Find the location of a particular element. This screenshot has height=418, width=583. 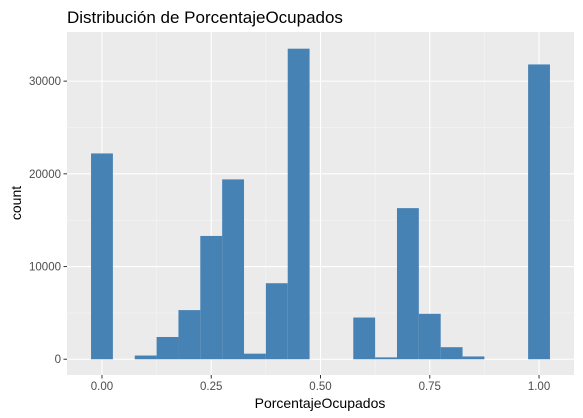

x-tick-label: 0.75 is located at coordinates (430, 387).